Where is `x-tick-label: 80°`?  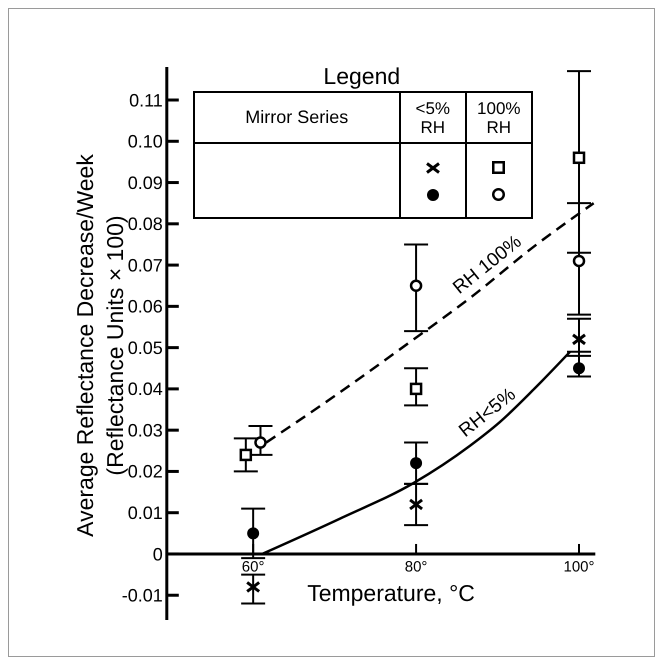 x-tick-label: 80° is located at coordinates (416, 567).